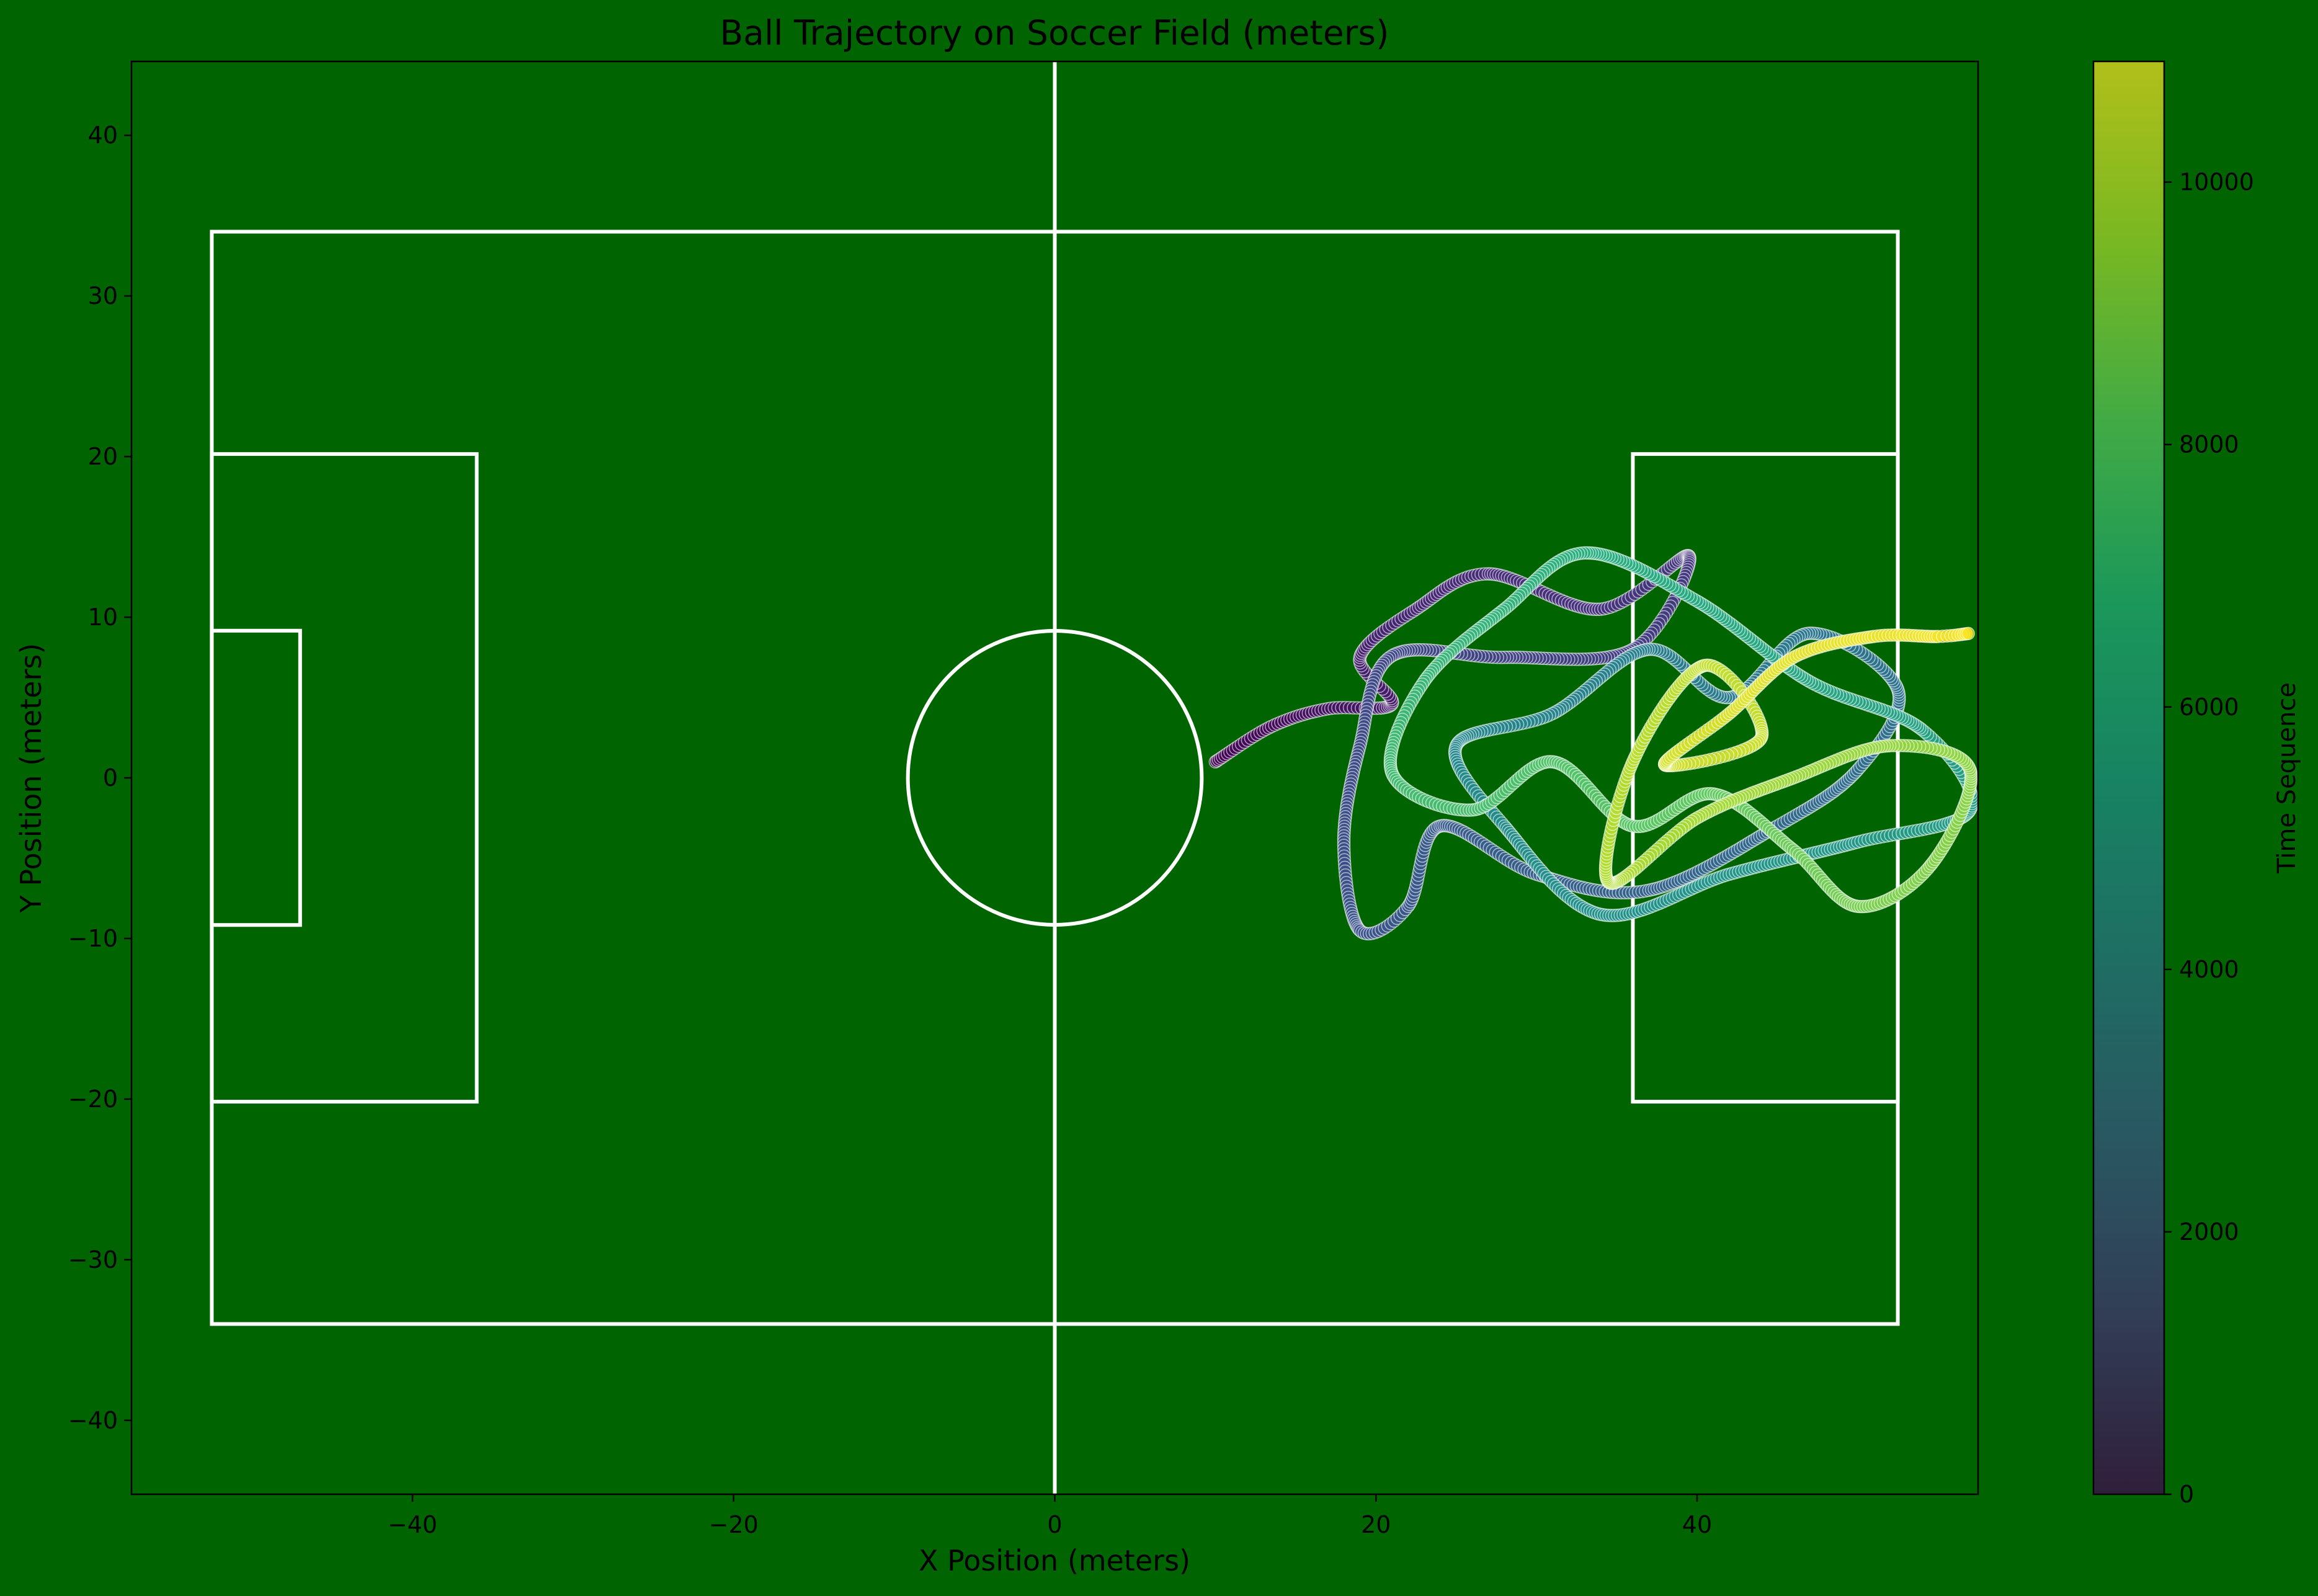  What do you see at coordinates (1055, 33) in the screenshot?
I see `chart-title: Ball Trajectory on Soccer Field (meters)` at bounding box center [1055, 33].